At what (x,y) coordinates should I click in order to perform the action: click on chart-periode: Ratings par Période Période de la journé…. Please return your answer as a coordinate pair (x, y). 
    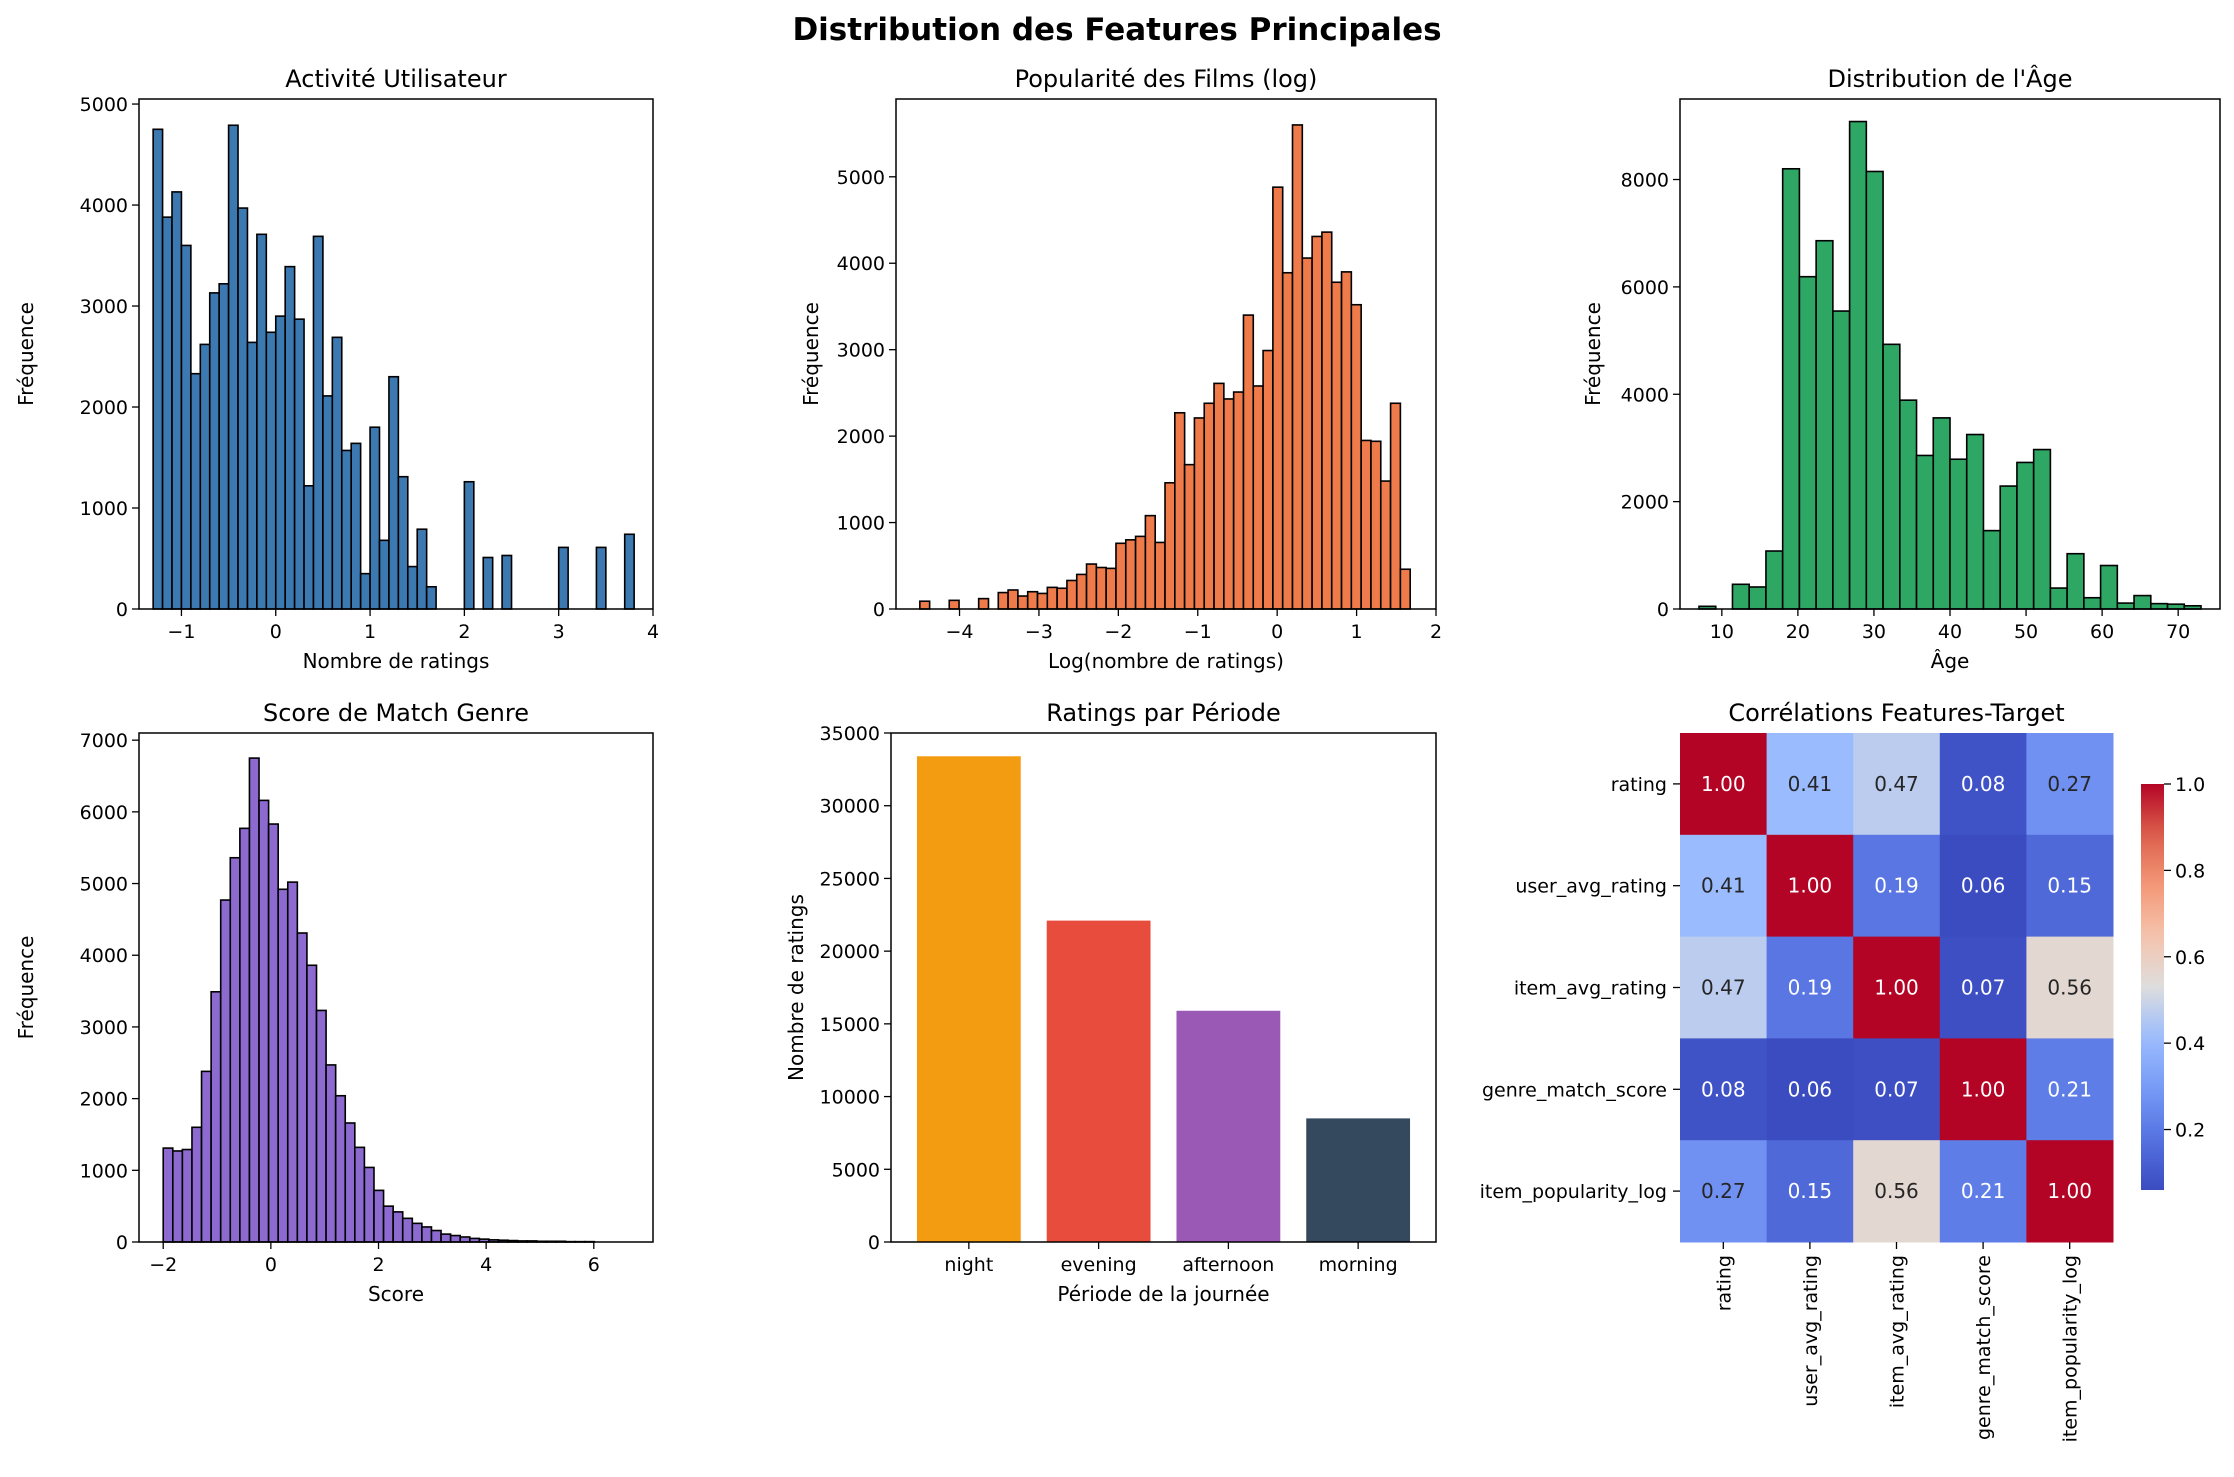
    Looking at the image, I should click on (1110, 1002).